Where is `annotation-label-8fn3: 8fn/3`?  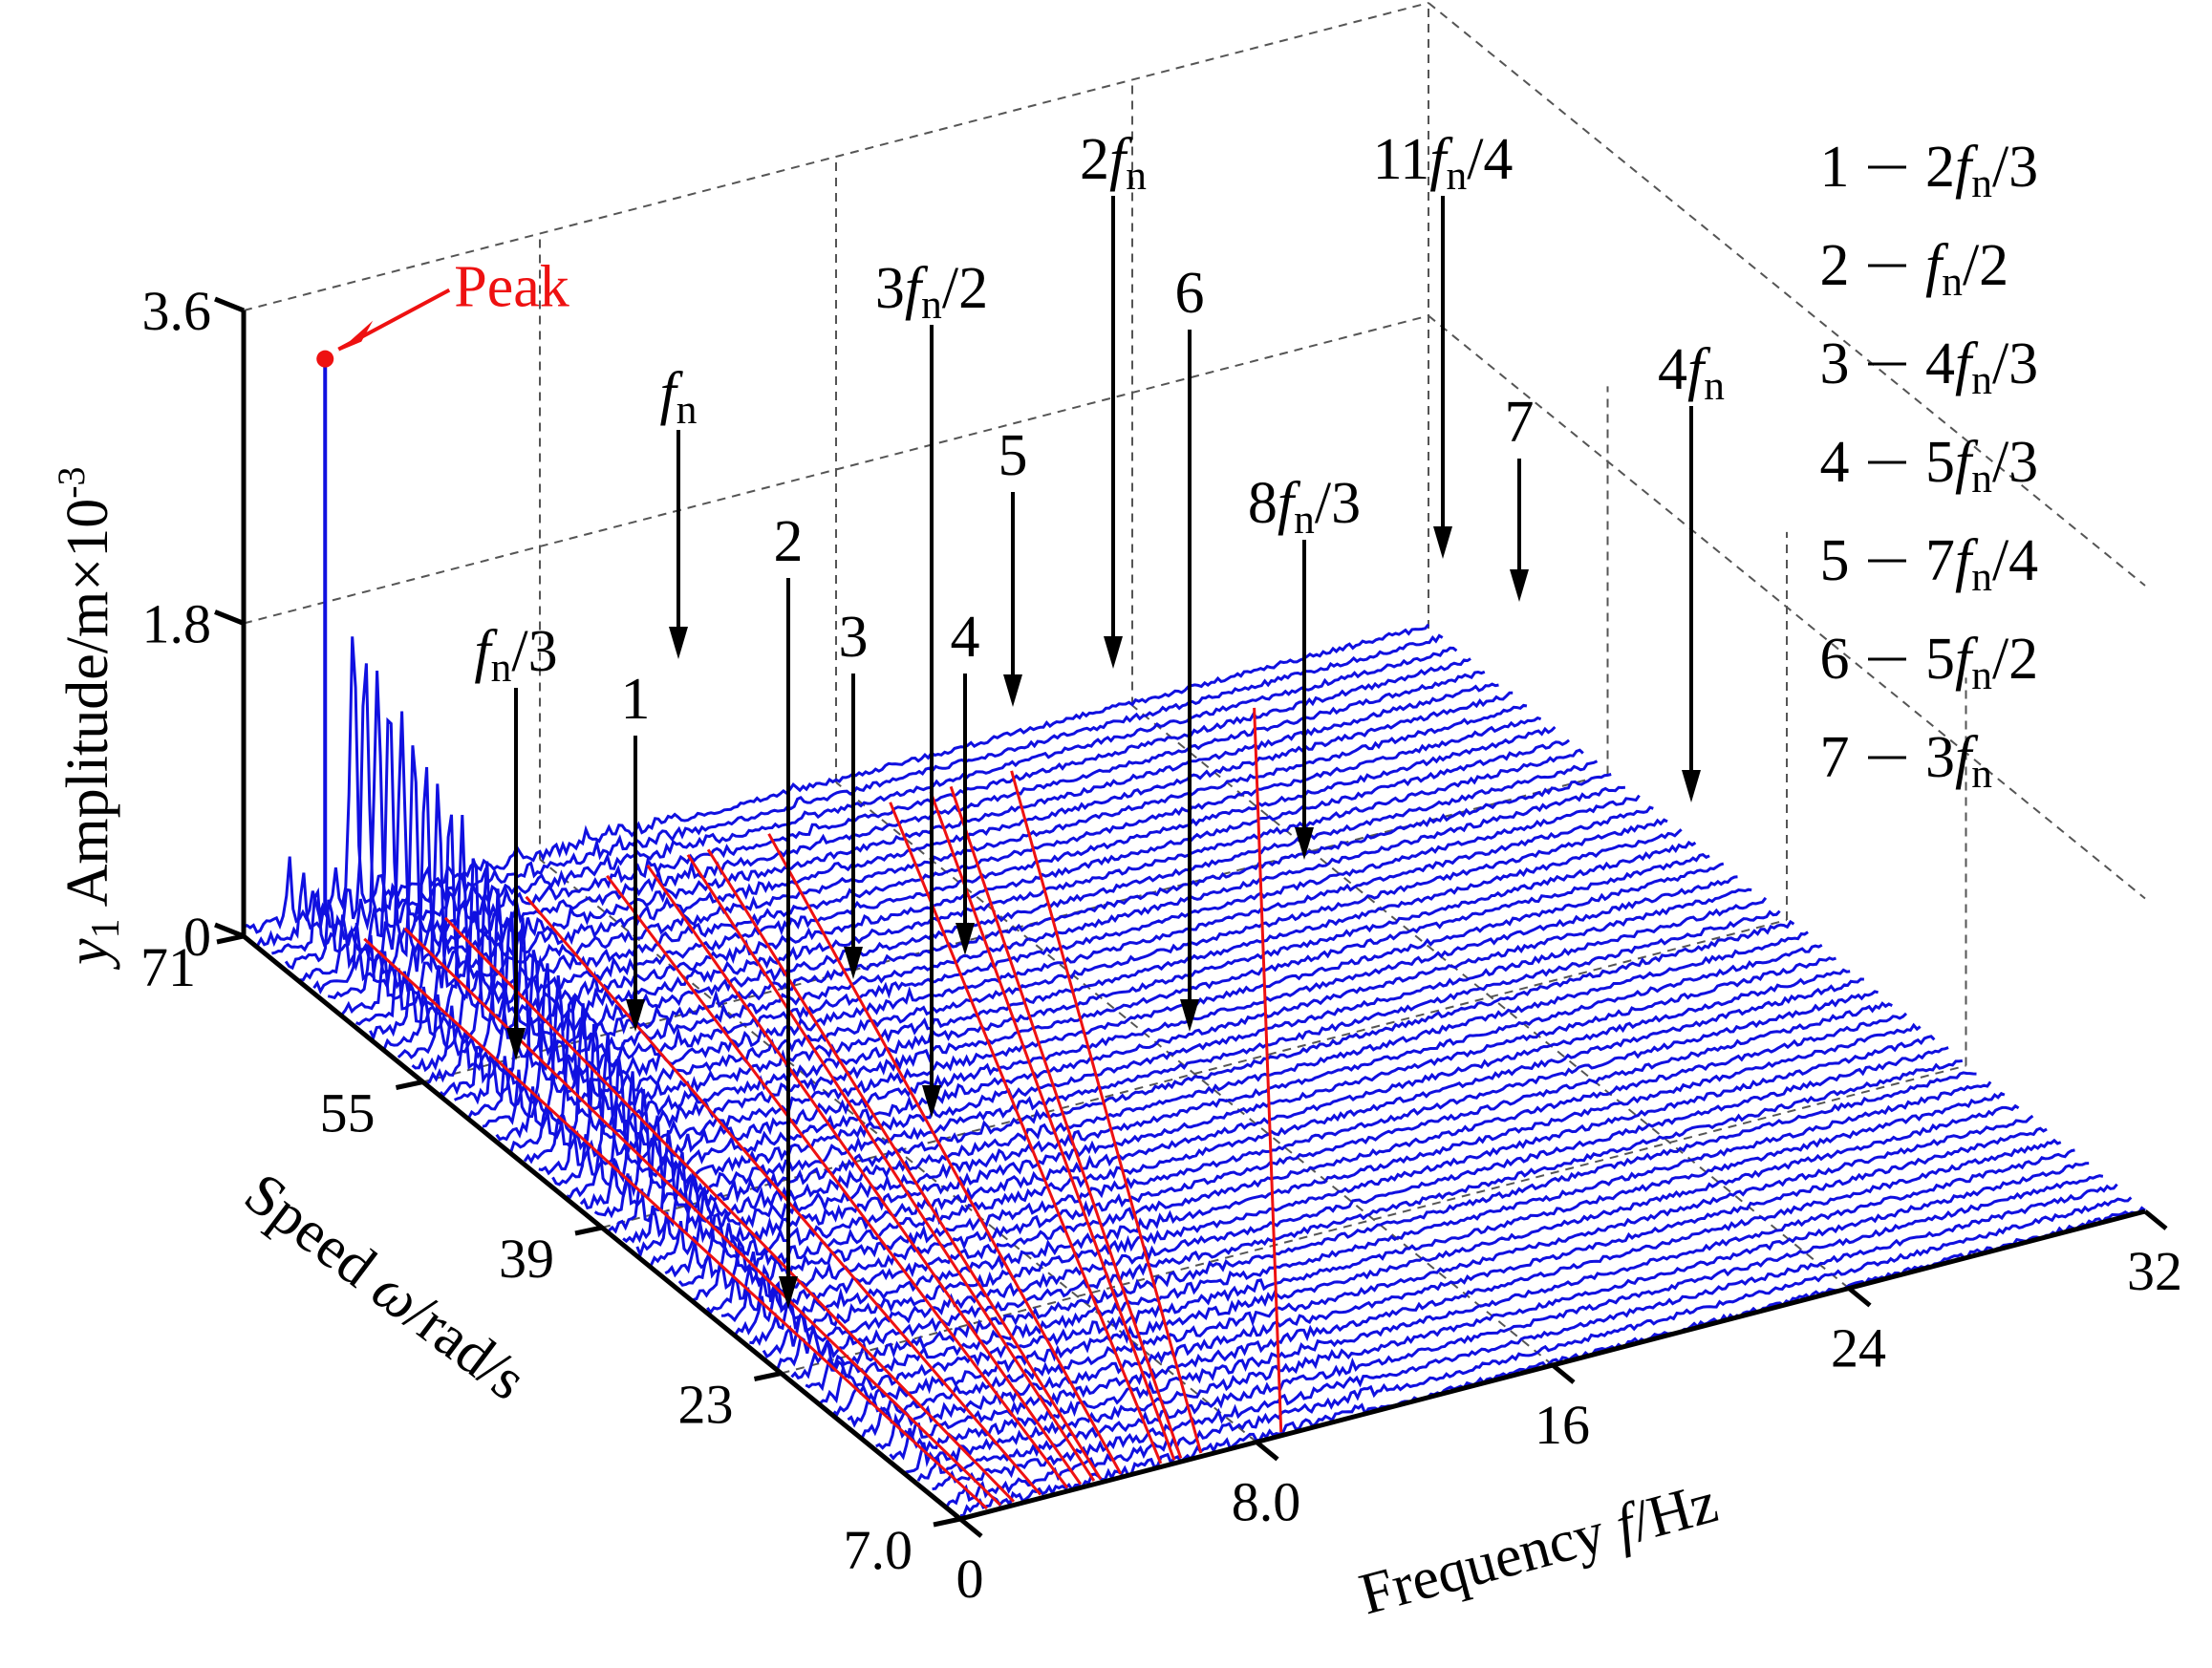 annotation-label-8fn3: 8fn/3 is located at coordinates (1304, 507).